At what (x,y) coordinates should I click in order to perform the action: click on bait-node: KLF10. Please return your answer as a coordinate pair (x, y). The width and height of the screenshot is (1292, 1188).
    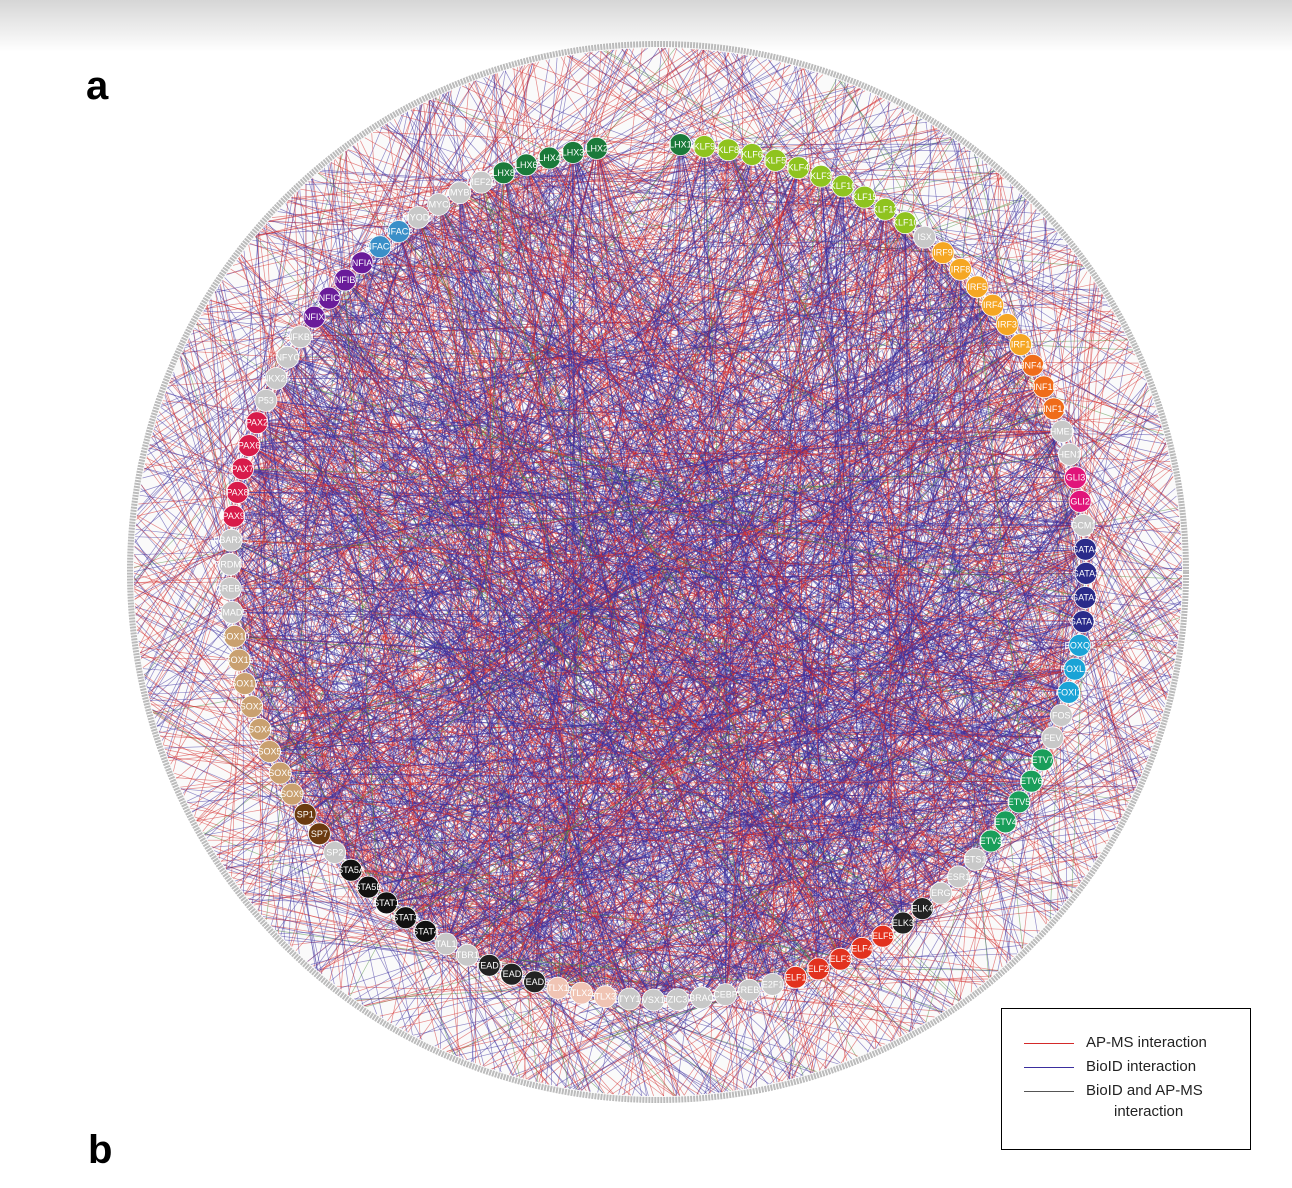
    Looking at the image, I should click on (905, 223).